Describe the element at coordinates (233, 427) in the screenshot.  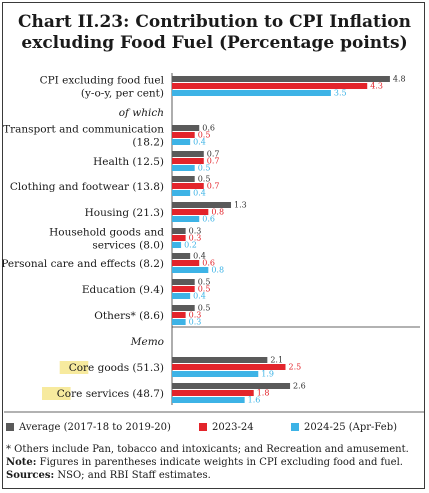
I see `legend-label-1: 2023-24` at that location.